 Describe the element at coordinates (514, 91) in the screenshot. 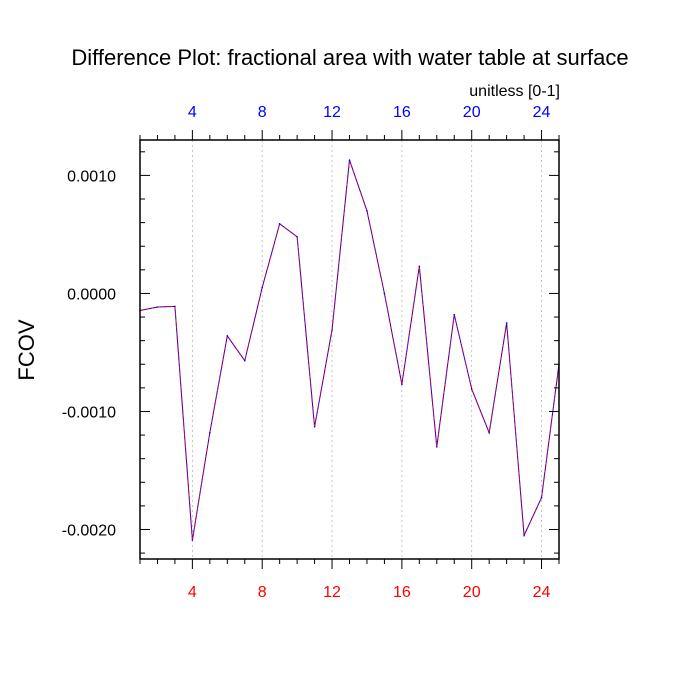

I see `units-label: unitless [0-1]` at that location.